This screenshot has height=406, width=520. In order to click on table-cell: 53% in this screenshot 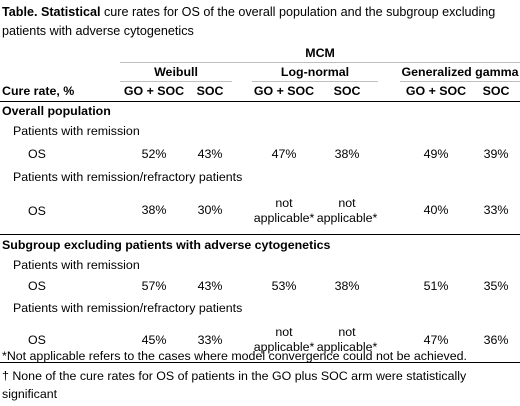, I will do `click(284, 285)`.